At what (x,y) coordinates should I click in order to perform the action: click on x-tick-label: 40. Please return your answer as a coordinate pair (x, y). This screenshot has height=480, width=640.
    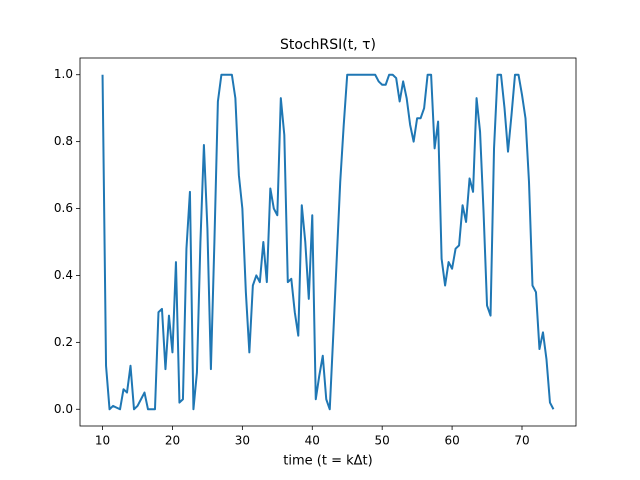
    Looking at the image, I should click on (312, 441).